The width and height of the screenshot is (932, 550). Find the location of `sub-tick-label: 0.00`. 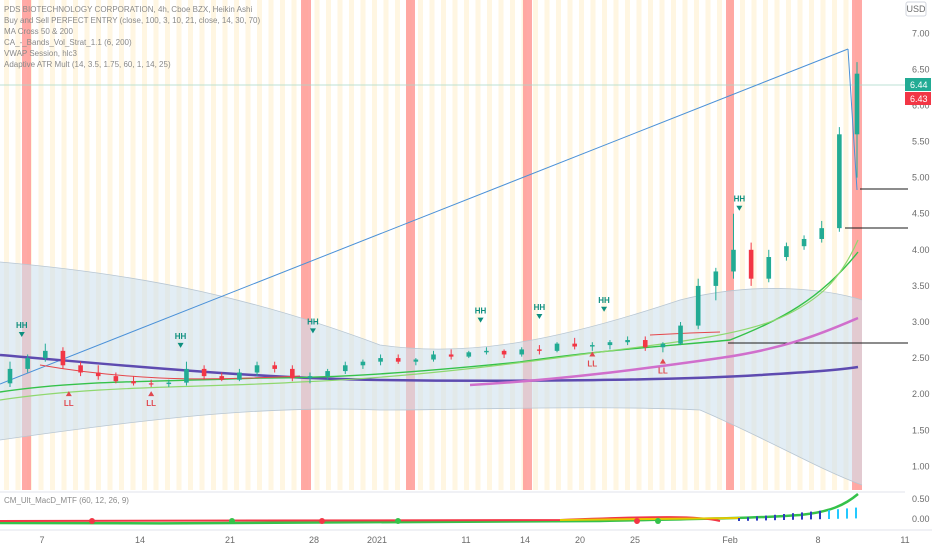

sub-tick-label: 0.00 is located at coordinates (921, 519).